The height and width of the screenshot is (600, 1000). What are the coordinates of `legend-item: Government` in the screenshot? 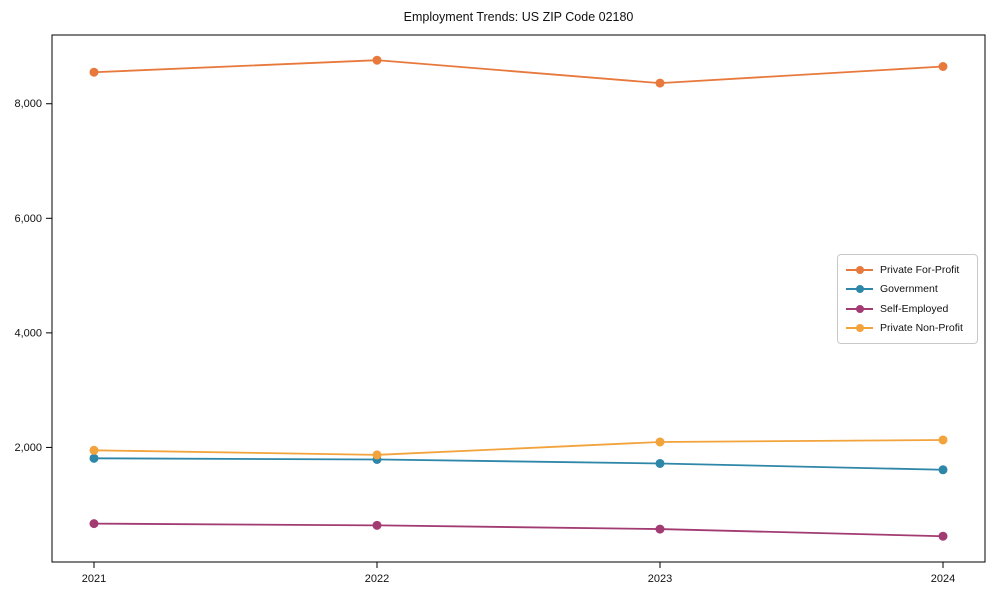 It's located at (907, 289).